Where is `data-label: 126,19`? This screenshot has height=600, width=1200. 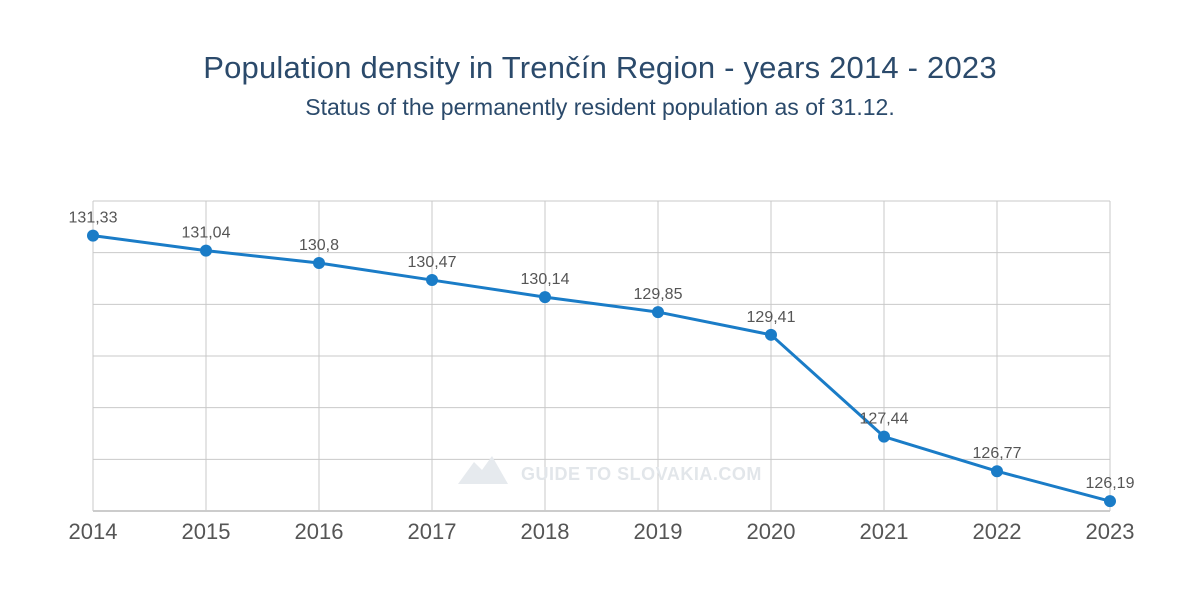
data-label: 126,19 is located at coordinates (1110, 483).